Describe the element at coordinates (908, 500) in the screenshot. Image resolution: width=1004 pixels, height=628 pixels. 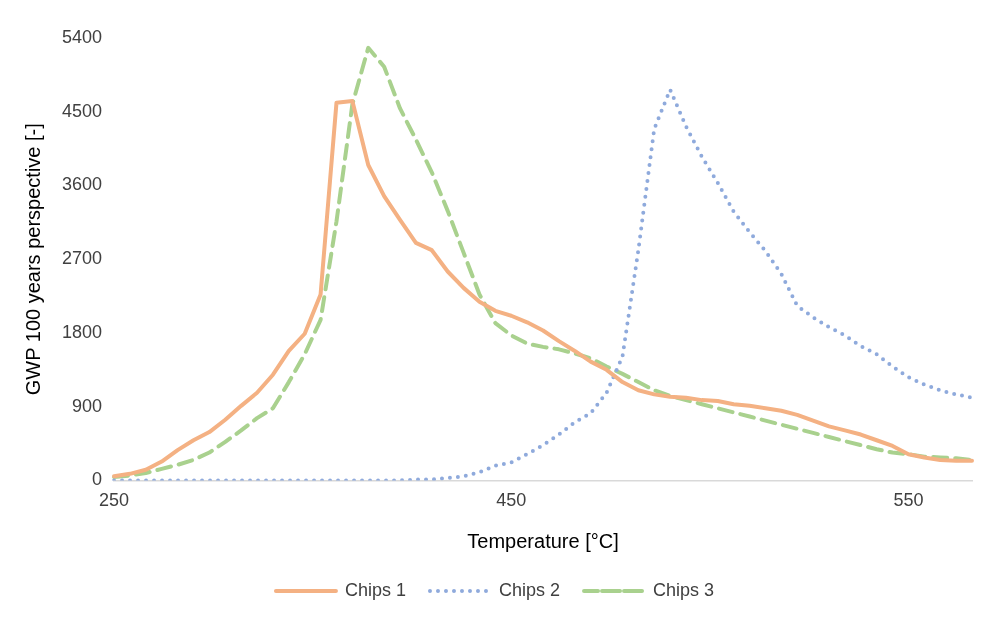
I see `x-tick-label: 550` at that location.